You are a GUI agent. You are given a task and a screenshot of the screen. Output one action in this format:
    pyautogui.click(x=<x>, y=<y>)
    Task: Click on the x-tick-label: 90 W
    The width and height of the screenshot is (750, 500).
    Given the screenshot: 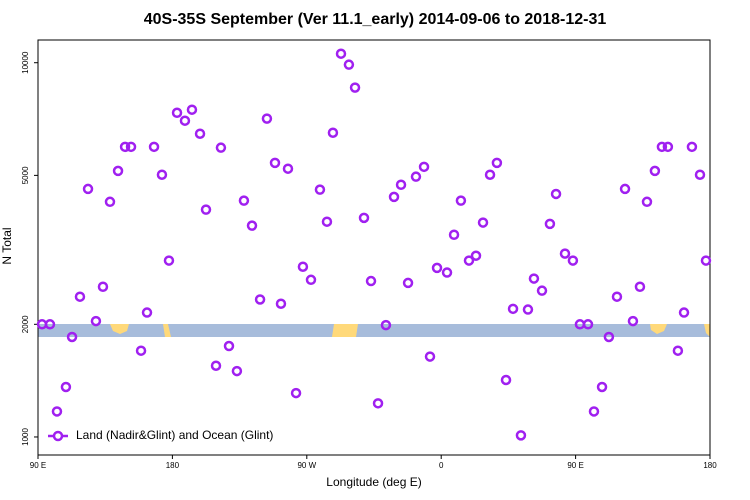 What is the action you would take?
    pyautogui.click(x=306, y=465)
    